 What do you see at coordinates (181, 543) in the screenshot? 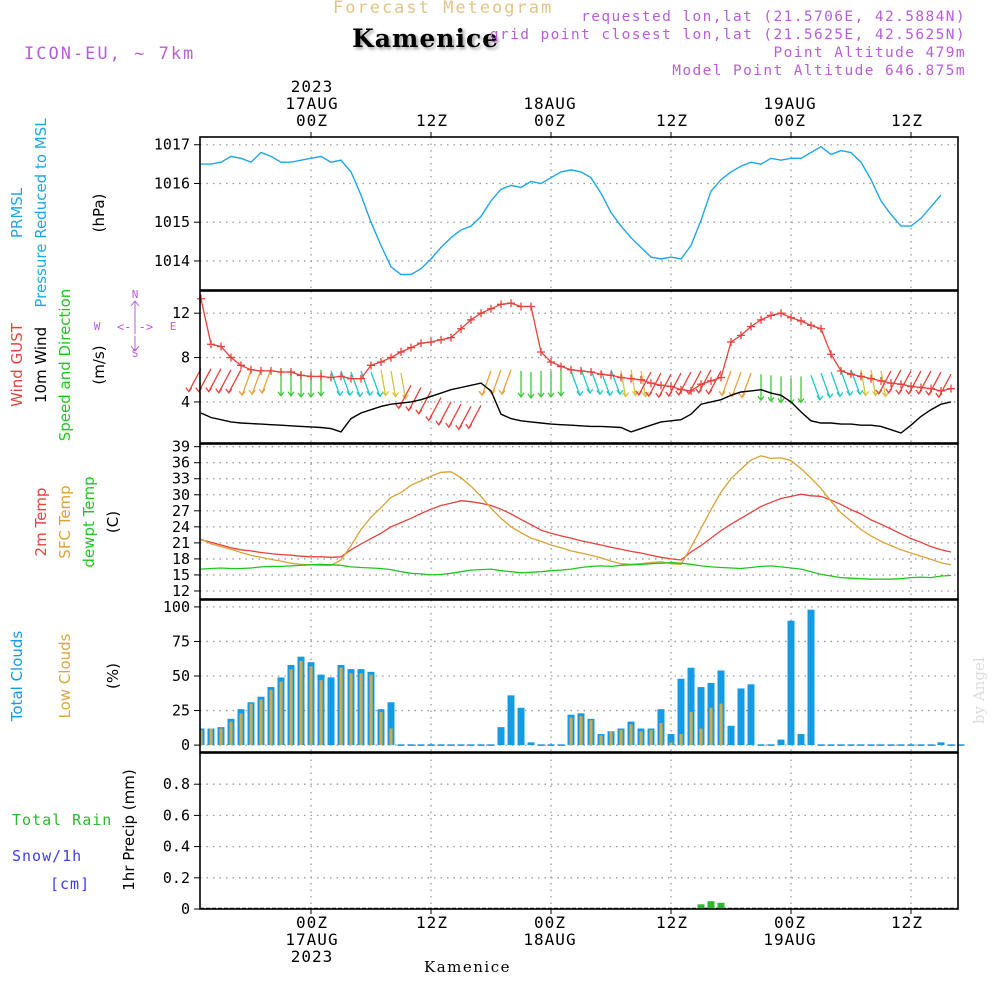
I see `y-tick-label: 21` at bounding box center [181, 543].